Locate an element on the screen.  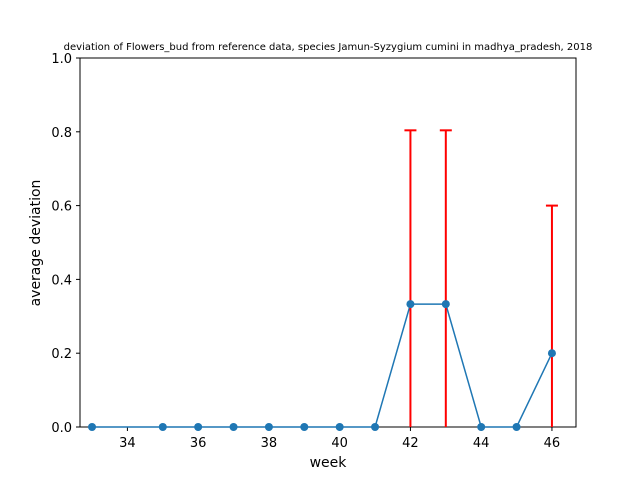
y-tick-label: 1.0 is located at coordinates (61, 59).